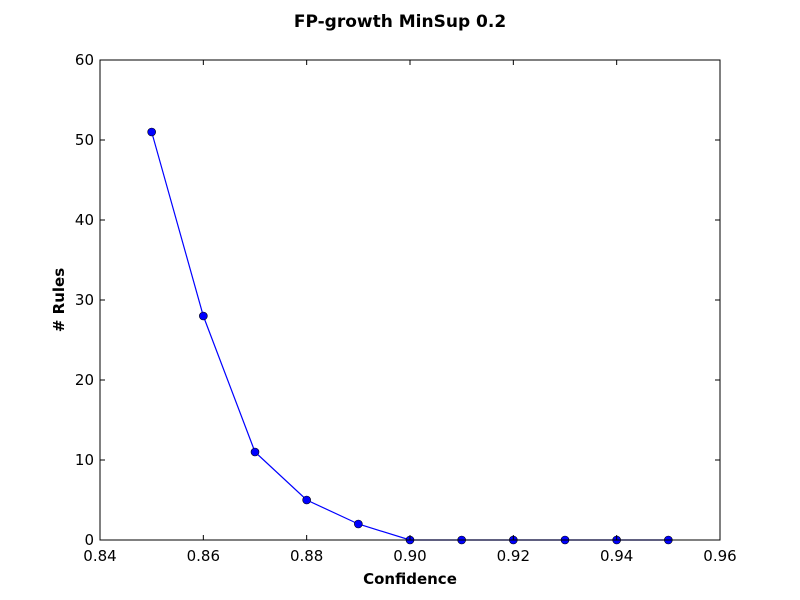  Describe the element at coordinates (84, 300) in the screenshot. I see `y-tick-label: 30` at that location.